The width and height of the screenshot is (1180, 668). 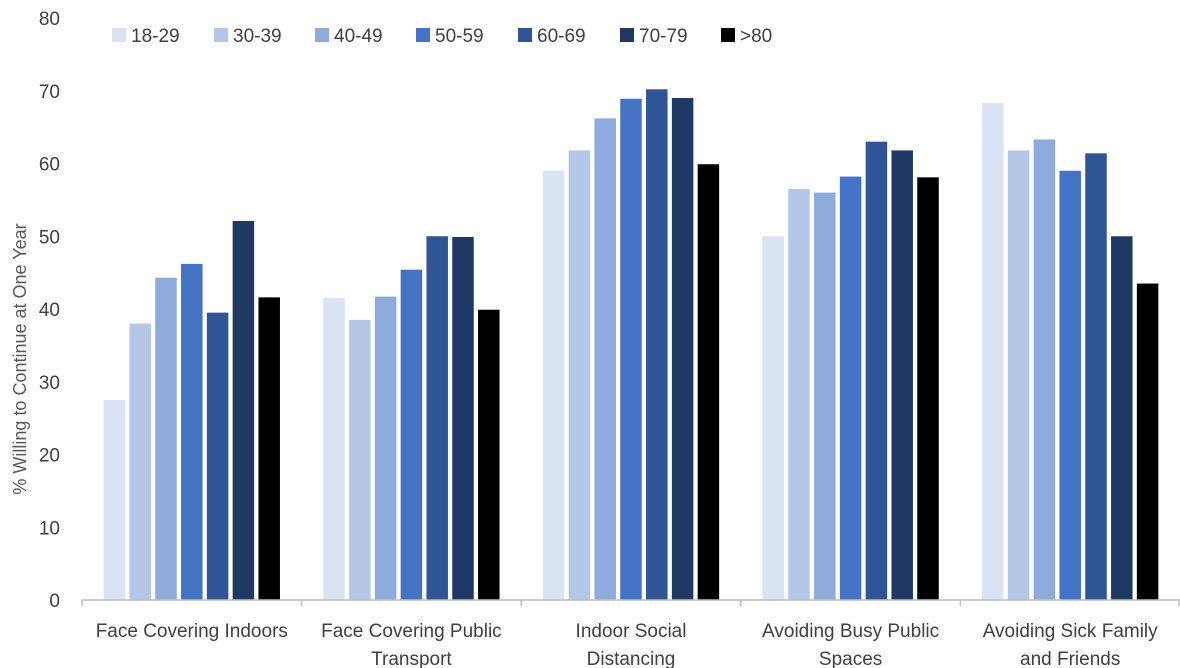 I want to click on y-tick-label: 70, so click(x=49, y=92).